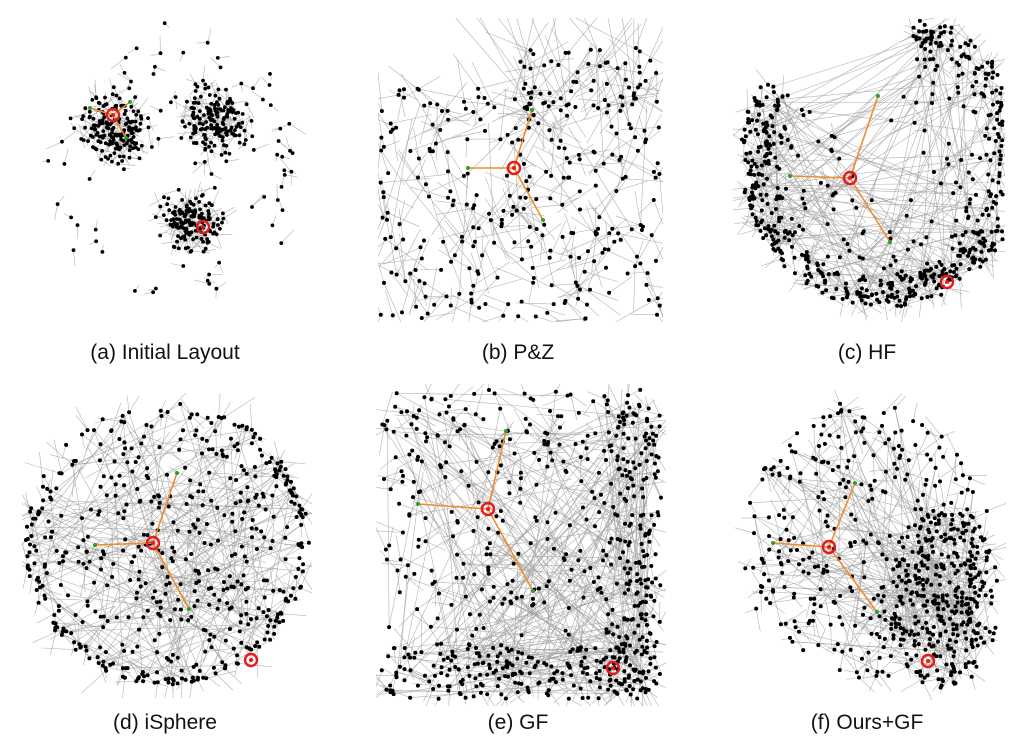  I want to click on panel-d-isphere, so click(167, 545).